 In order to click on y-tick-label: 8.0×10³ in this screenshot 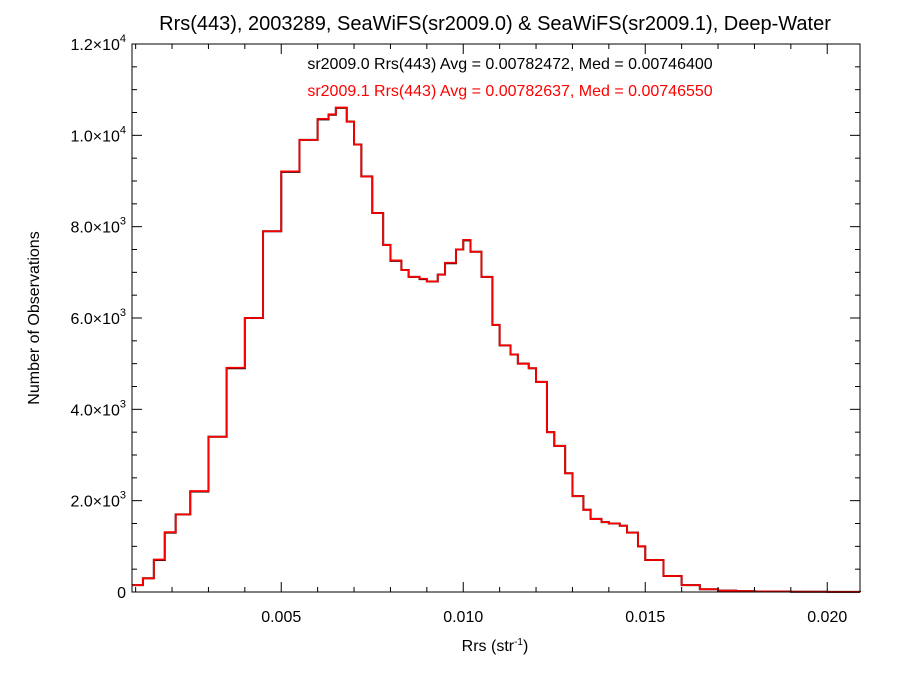, I will do `click(98, 226)`.